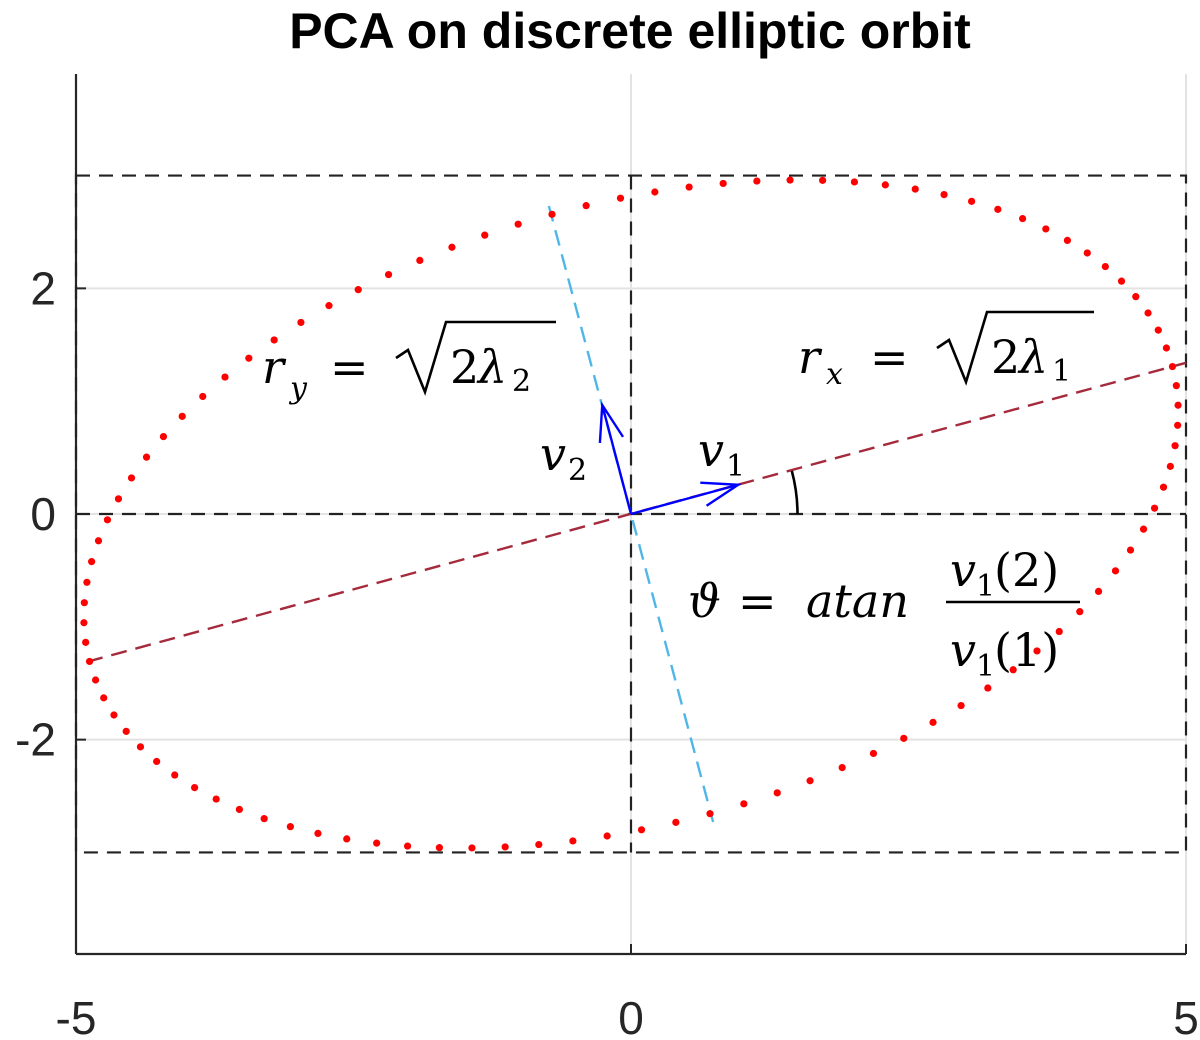  I want to click on theta-num-v: v, so click(963, 570).